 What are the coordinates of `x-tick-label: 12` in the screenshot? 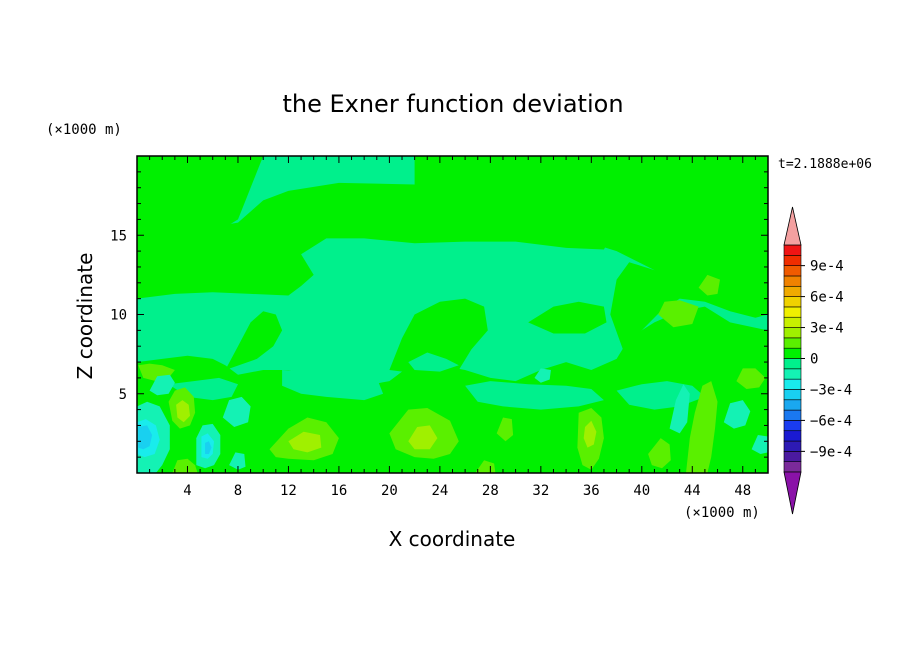 It's located at (288, 491).